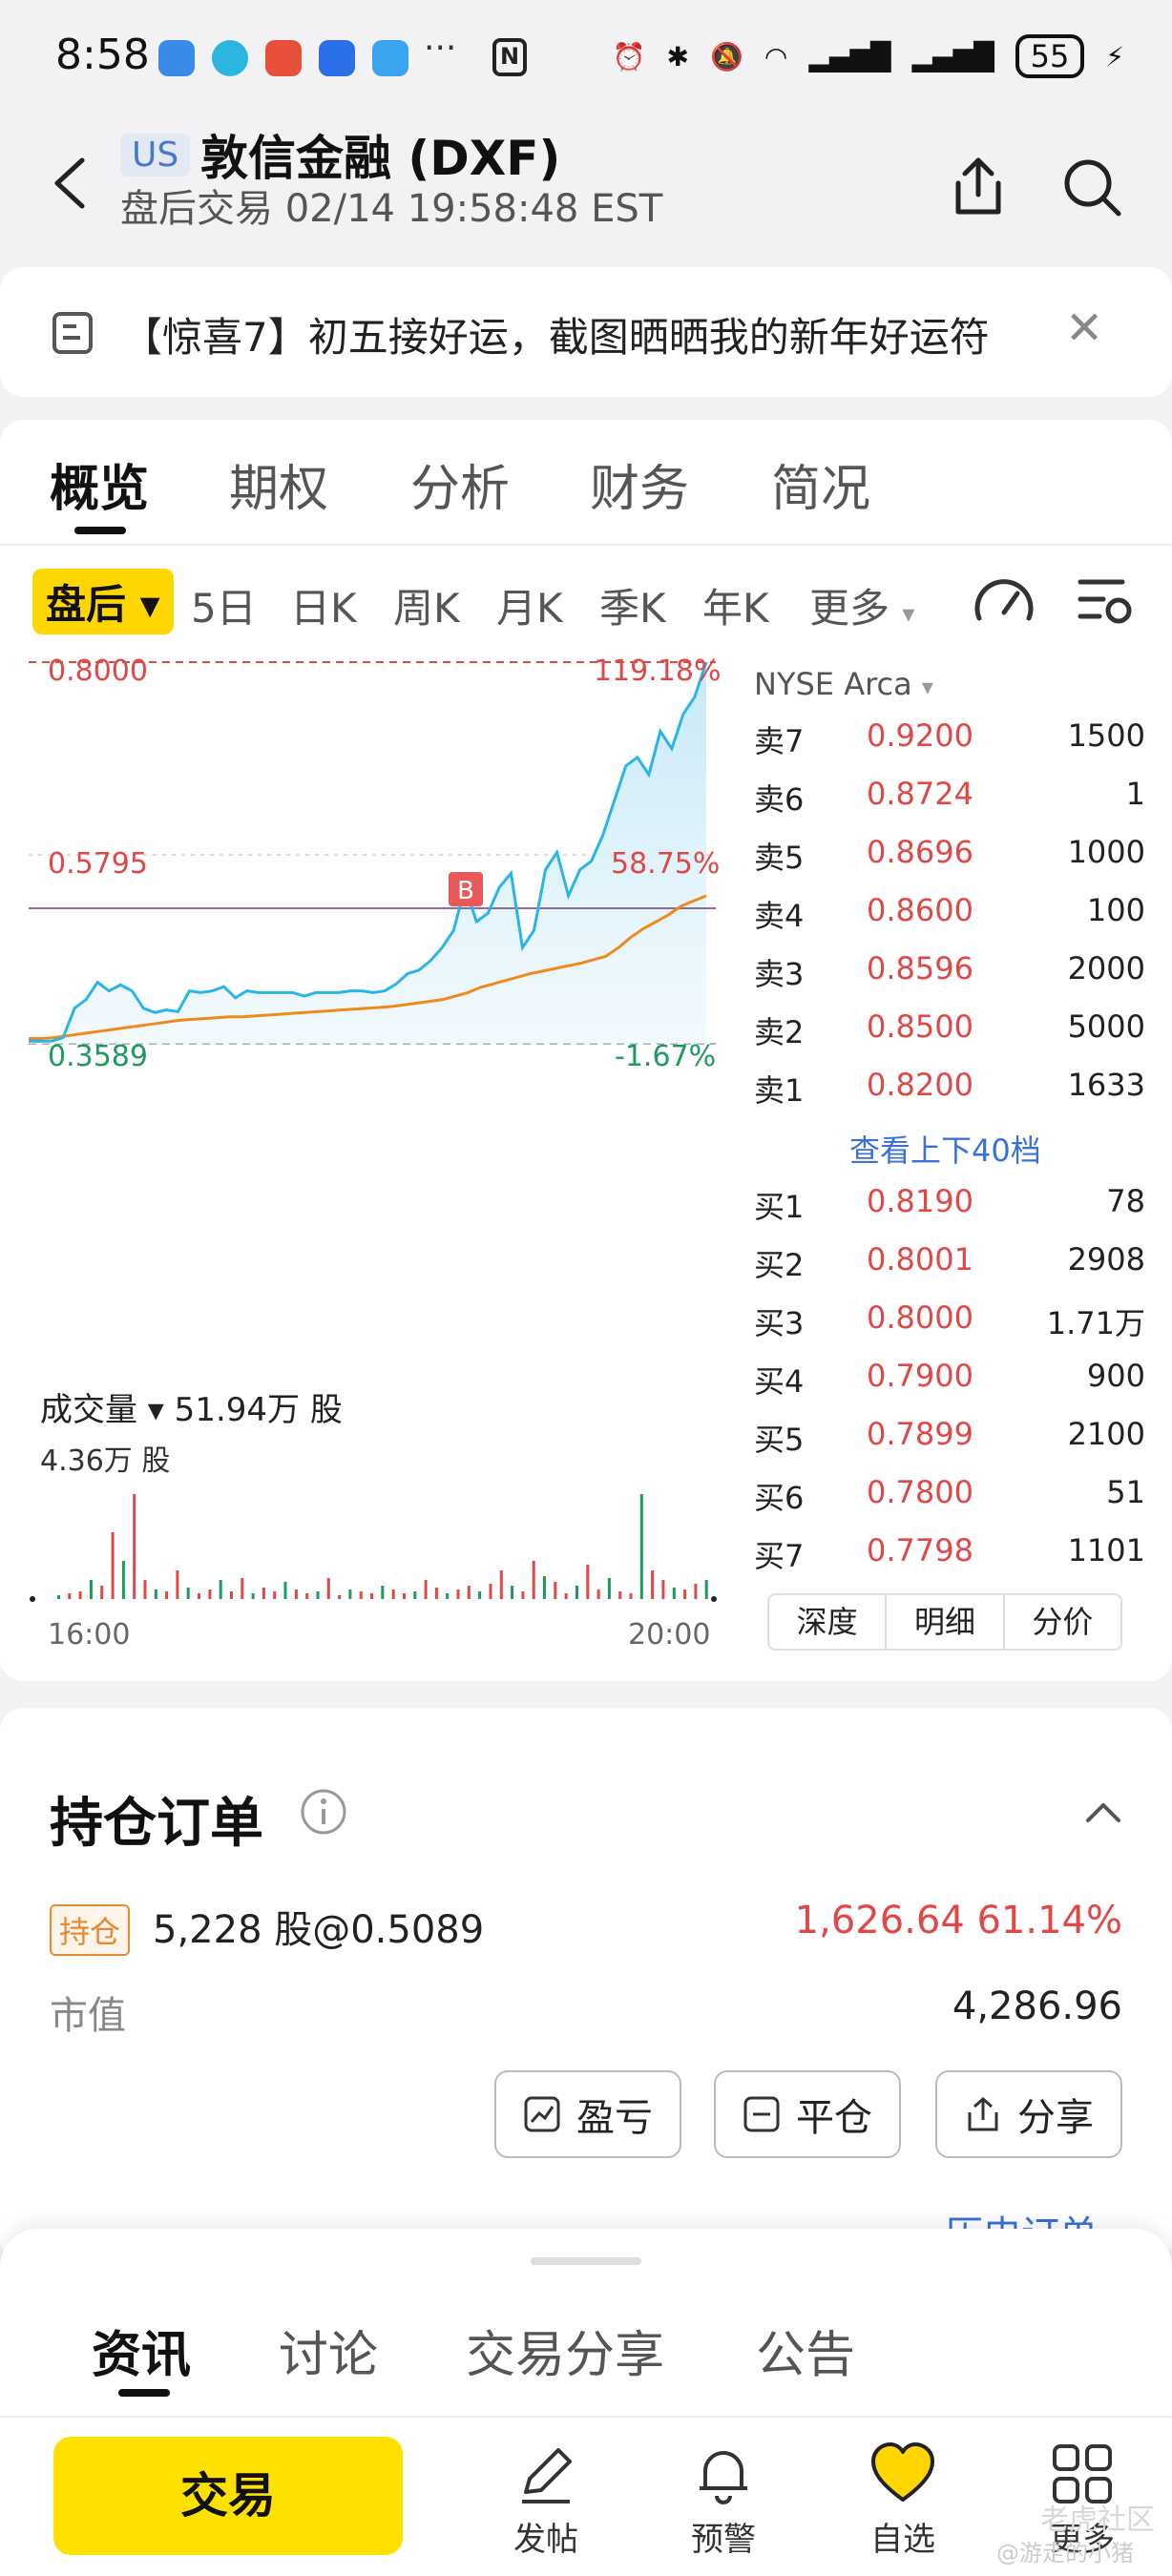 This screenshot has width=1172, height=2576. I want to click on bid-level: 买7, so click(779, 1556).